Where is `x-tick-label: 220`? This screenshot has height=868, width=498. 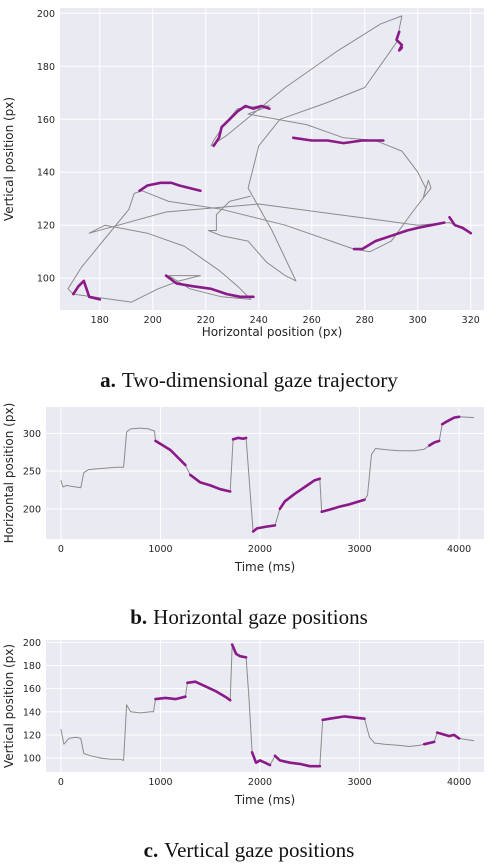 x-tick-label: 220 is located at coordinates (206, 320).